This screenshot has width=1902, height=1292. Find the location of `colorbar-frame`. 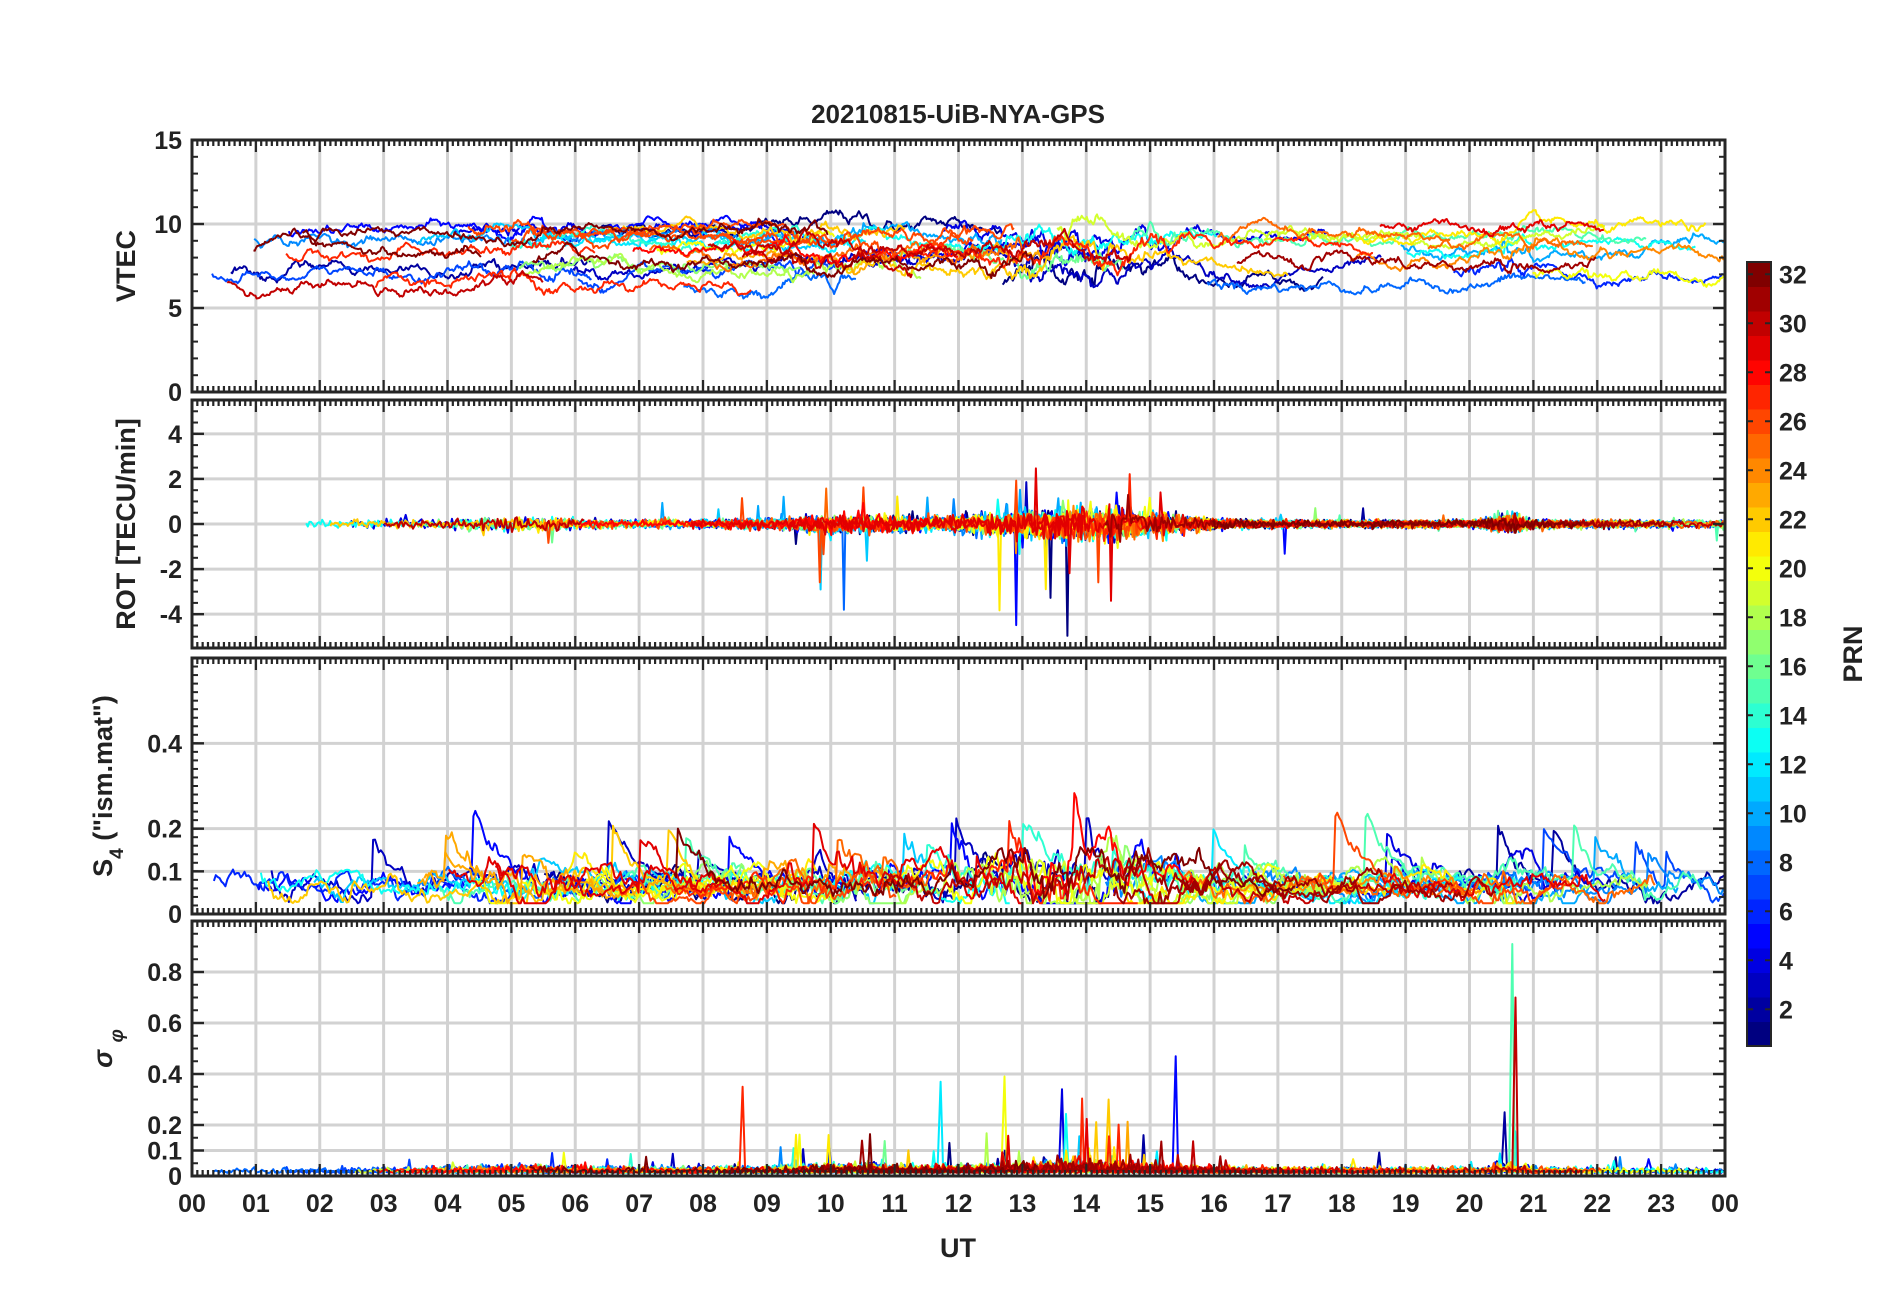

colorbar-frame is located at coordinates (1759, 654).